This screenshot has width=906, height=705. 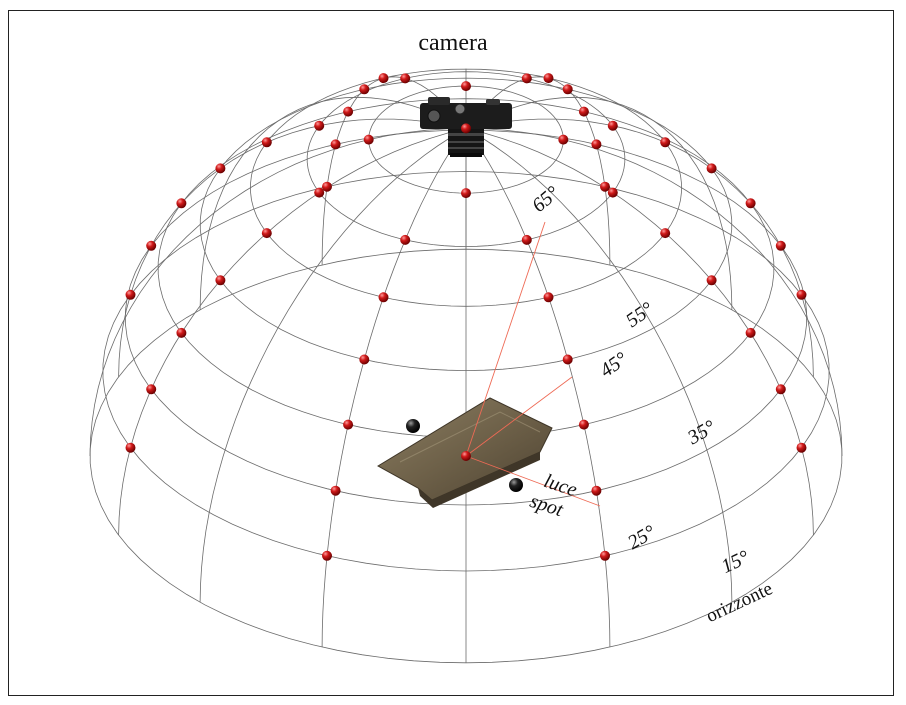 What do you see at coordinates (466, 456) in the screenshot?
I see `sample-center-marker` at bounding box center [466, 456].